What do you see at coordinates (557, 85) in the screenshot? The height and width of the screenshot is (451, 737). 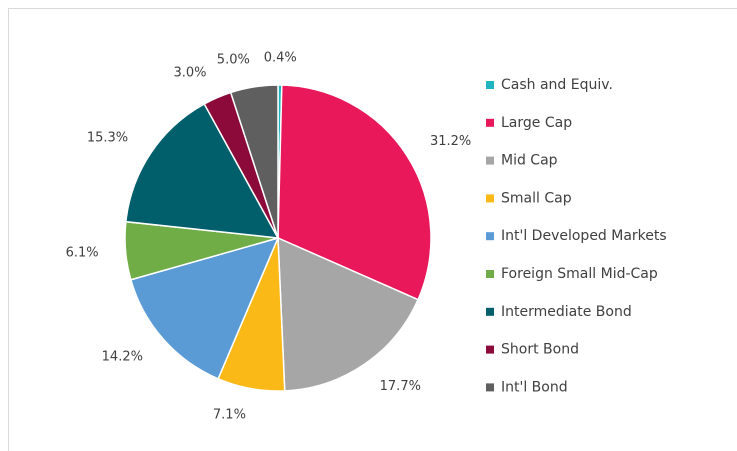 I see `legend-label: Cash and Equiv.` at bounding box center [557, 85].